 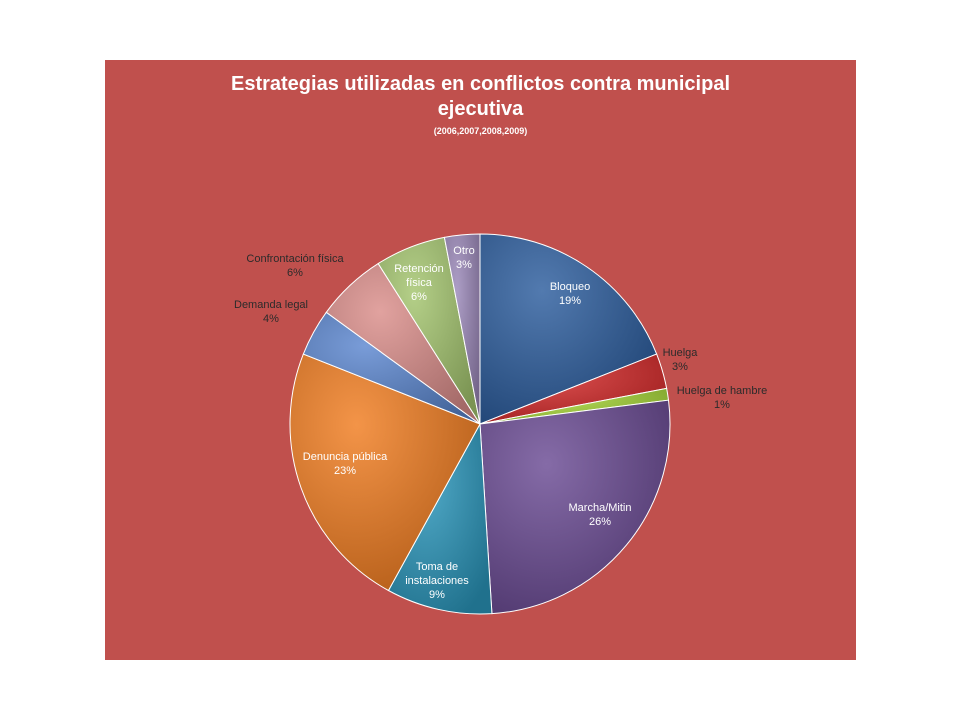 I want to click on slice-label-demanda-legal: Demanda legal 4%, so click(x=271, y=312).